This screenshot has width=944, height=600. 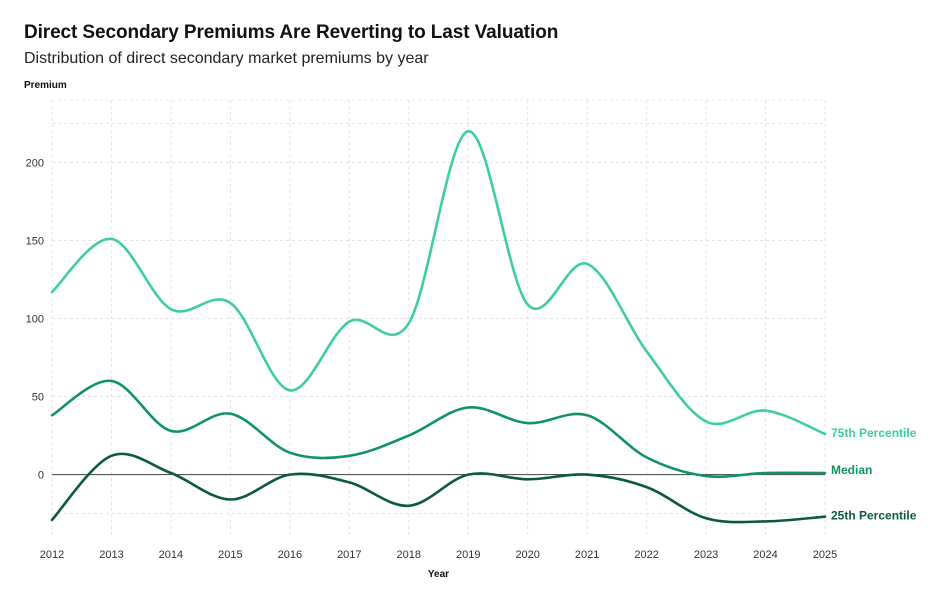 I want to click on y-axis-label: Premium, so click(x=45, y=85).